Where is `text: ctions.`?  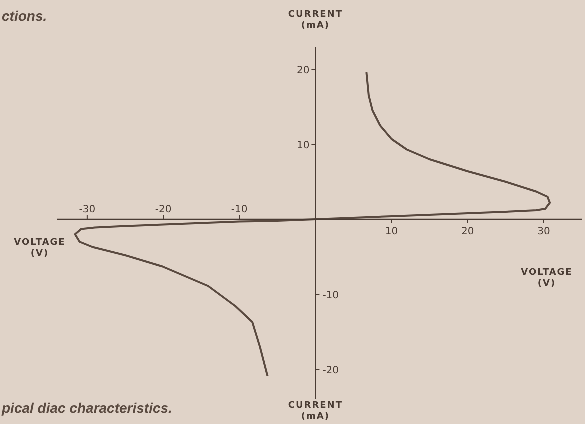 text: ctions. is located at coordinates (25, 16).